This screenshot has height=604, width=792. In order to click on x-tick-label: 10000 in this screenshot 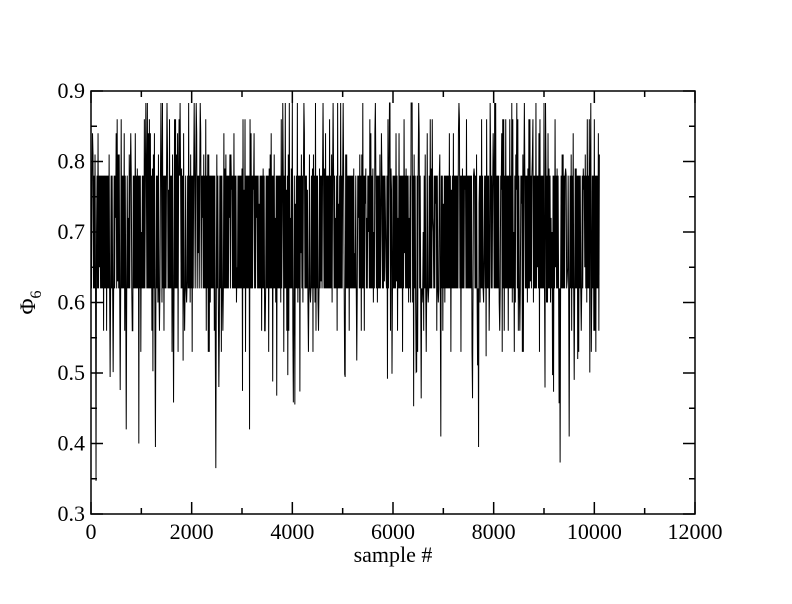, I will do `click(594, 531)`.